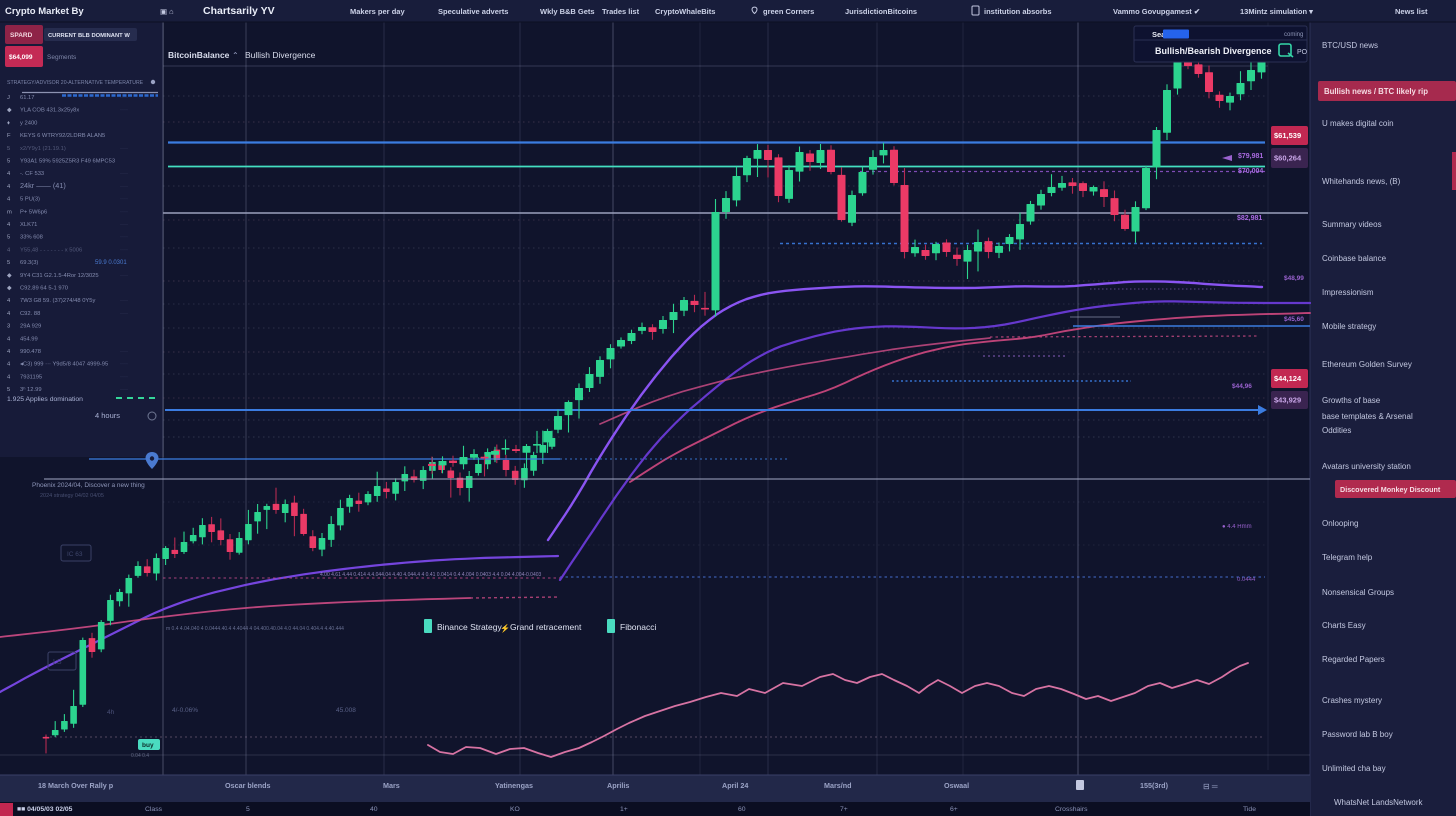  Describe the element at coordinates (1156, 11) in the screenshot. I see `svg-text: Vammo Govupgamest ✔` at that location.